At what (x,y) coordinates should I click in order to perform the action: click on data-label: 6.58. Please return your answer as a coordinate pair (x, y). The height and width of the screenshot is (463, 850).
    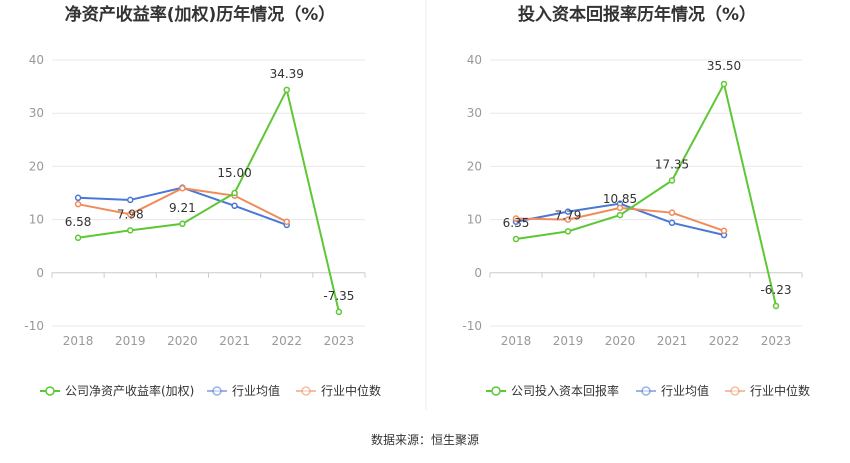
    Looking at the image, I should click on (78, 222).